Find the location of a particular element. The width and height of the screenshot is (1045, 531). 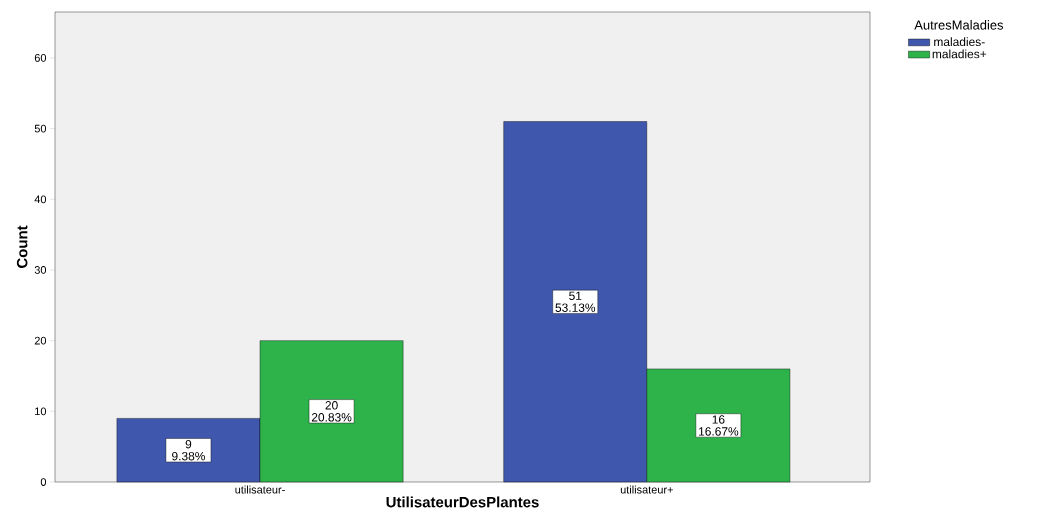

y-tick-label: 0 is located at coordinates (43, 482).